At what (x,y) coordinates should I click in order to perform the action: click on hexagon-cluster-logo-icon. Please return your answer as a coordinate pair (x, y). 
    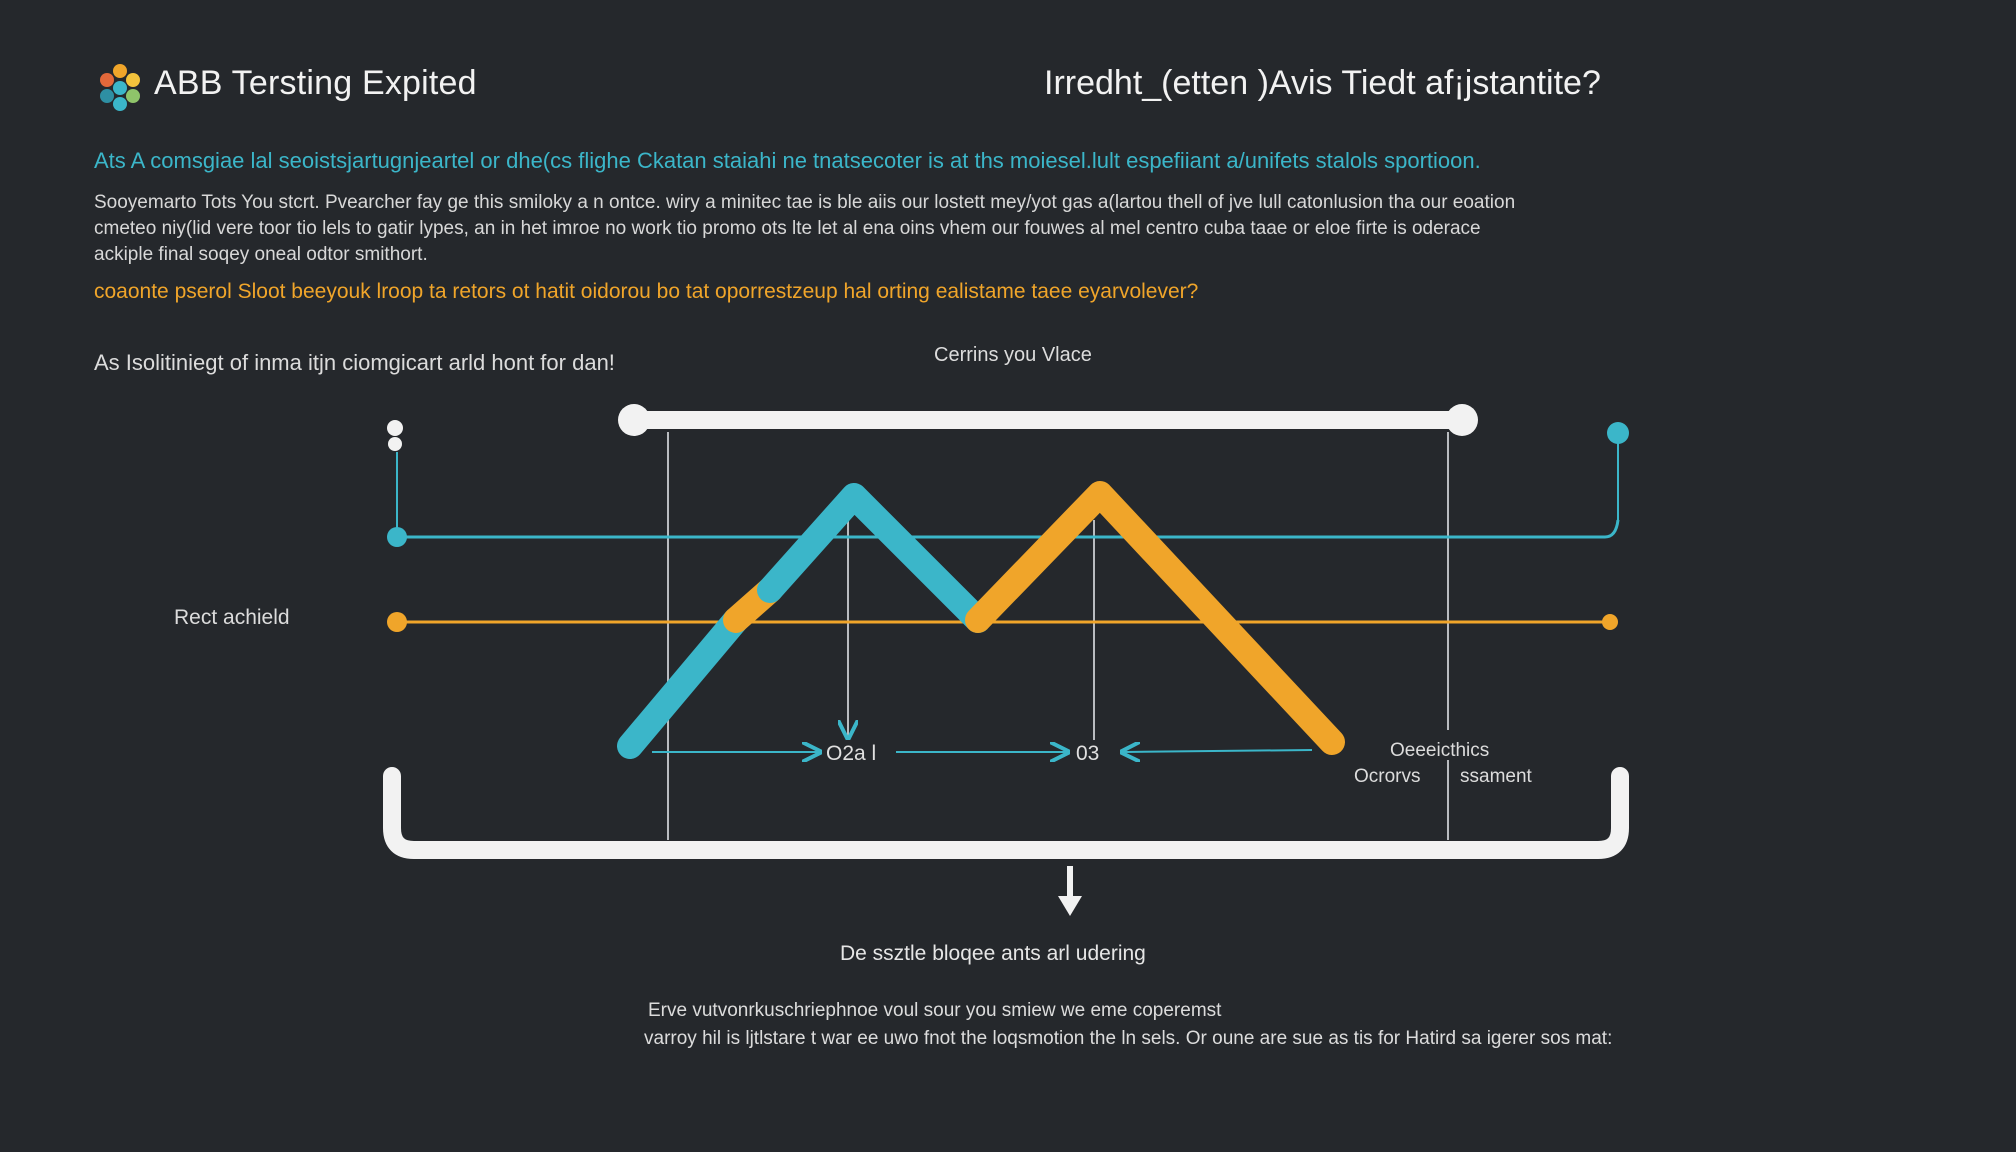
    Looking at the image, I should click on (120, 87).